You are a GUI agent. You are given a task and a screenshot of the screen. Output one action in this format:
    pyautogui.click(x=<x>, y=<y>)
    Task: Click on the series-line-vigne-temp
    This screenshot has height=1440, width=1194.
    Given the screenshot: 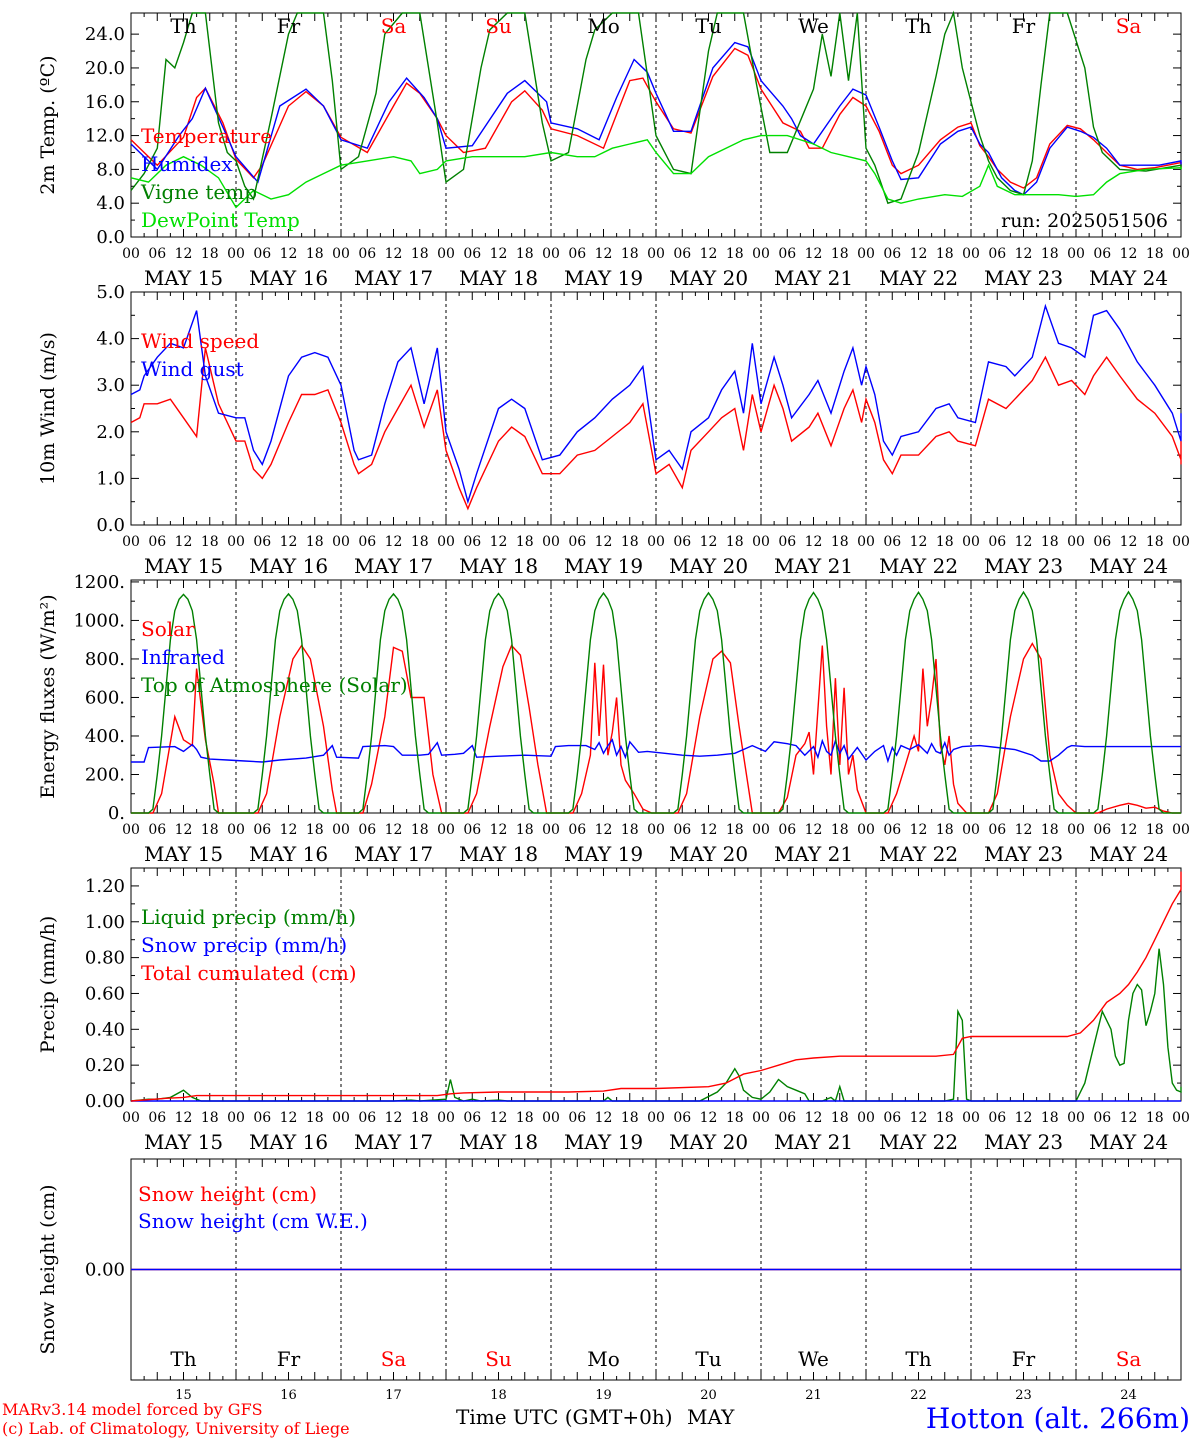 What is the action you would take?
    pyautogui.click(x=656, y=107)
    